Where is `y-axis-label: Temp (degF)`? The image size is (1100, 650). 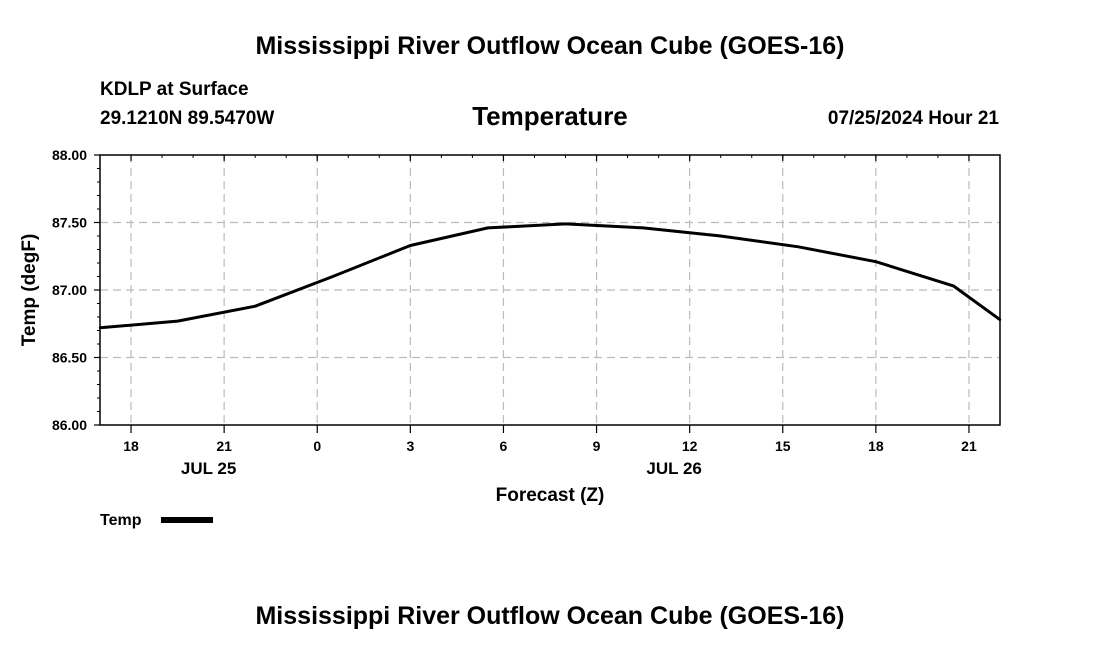 y-axis-label: Temp (degF) is located at coordinates (29, 290).